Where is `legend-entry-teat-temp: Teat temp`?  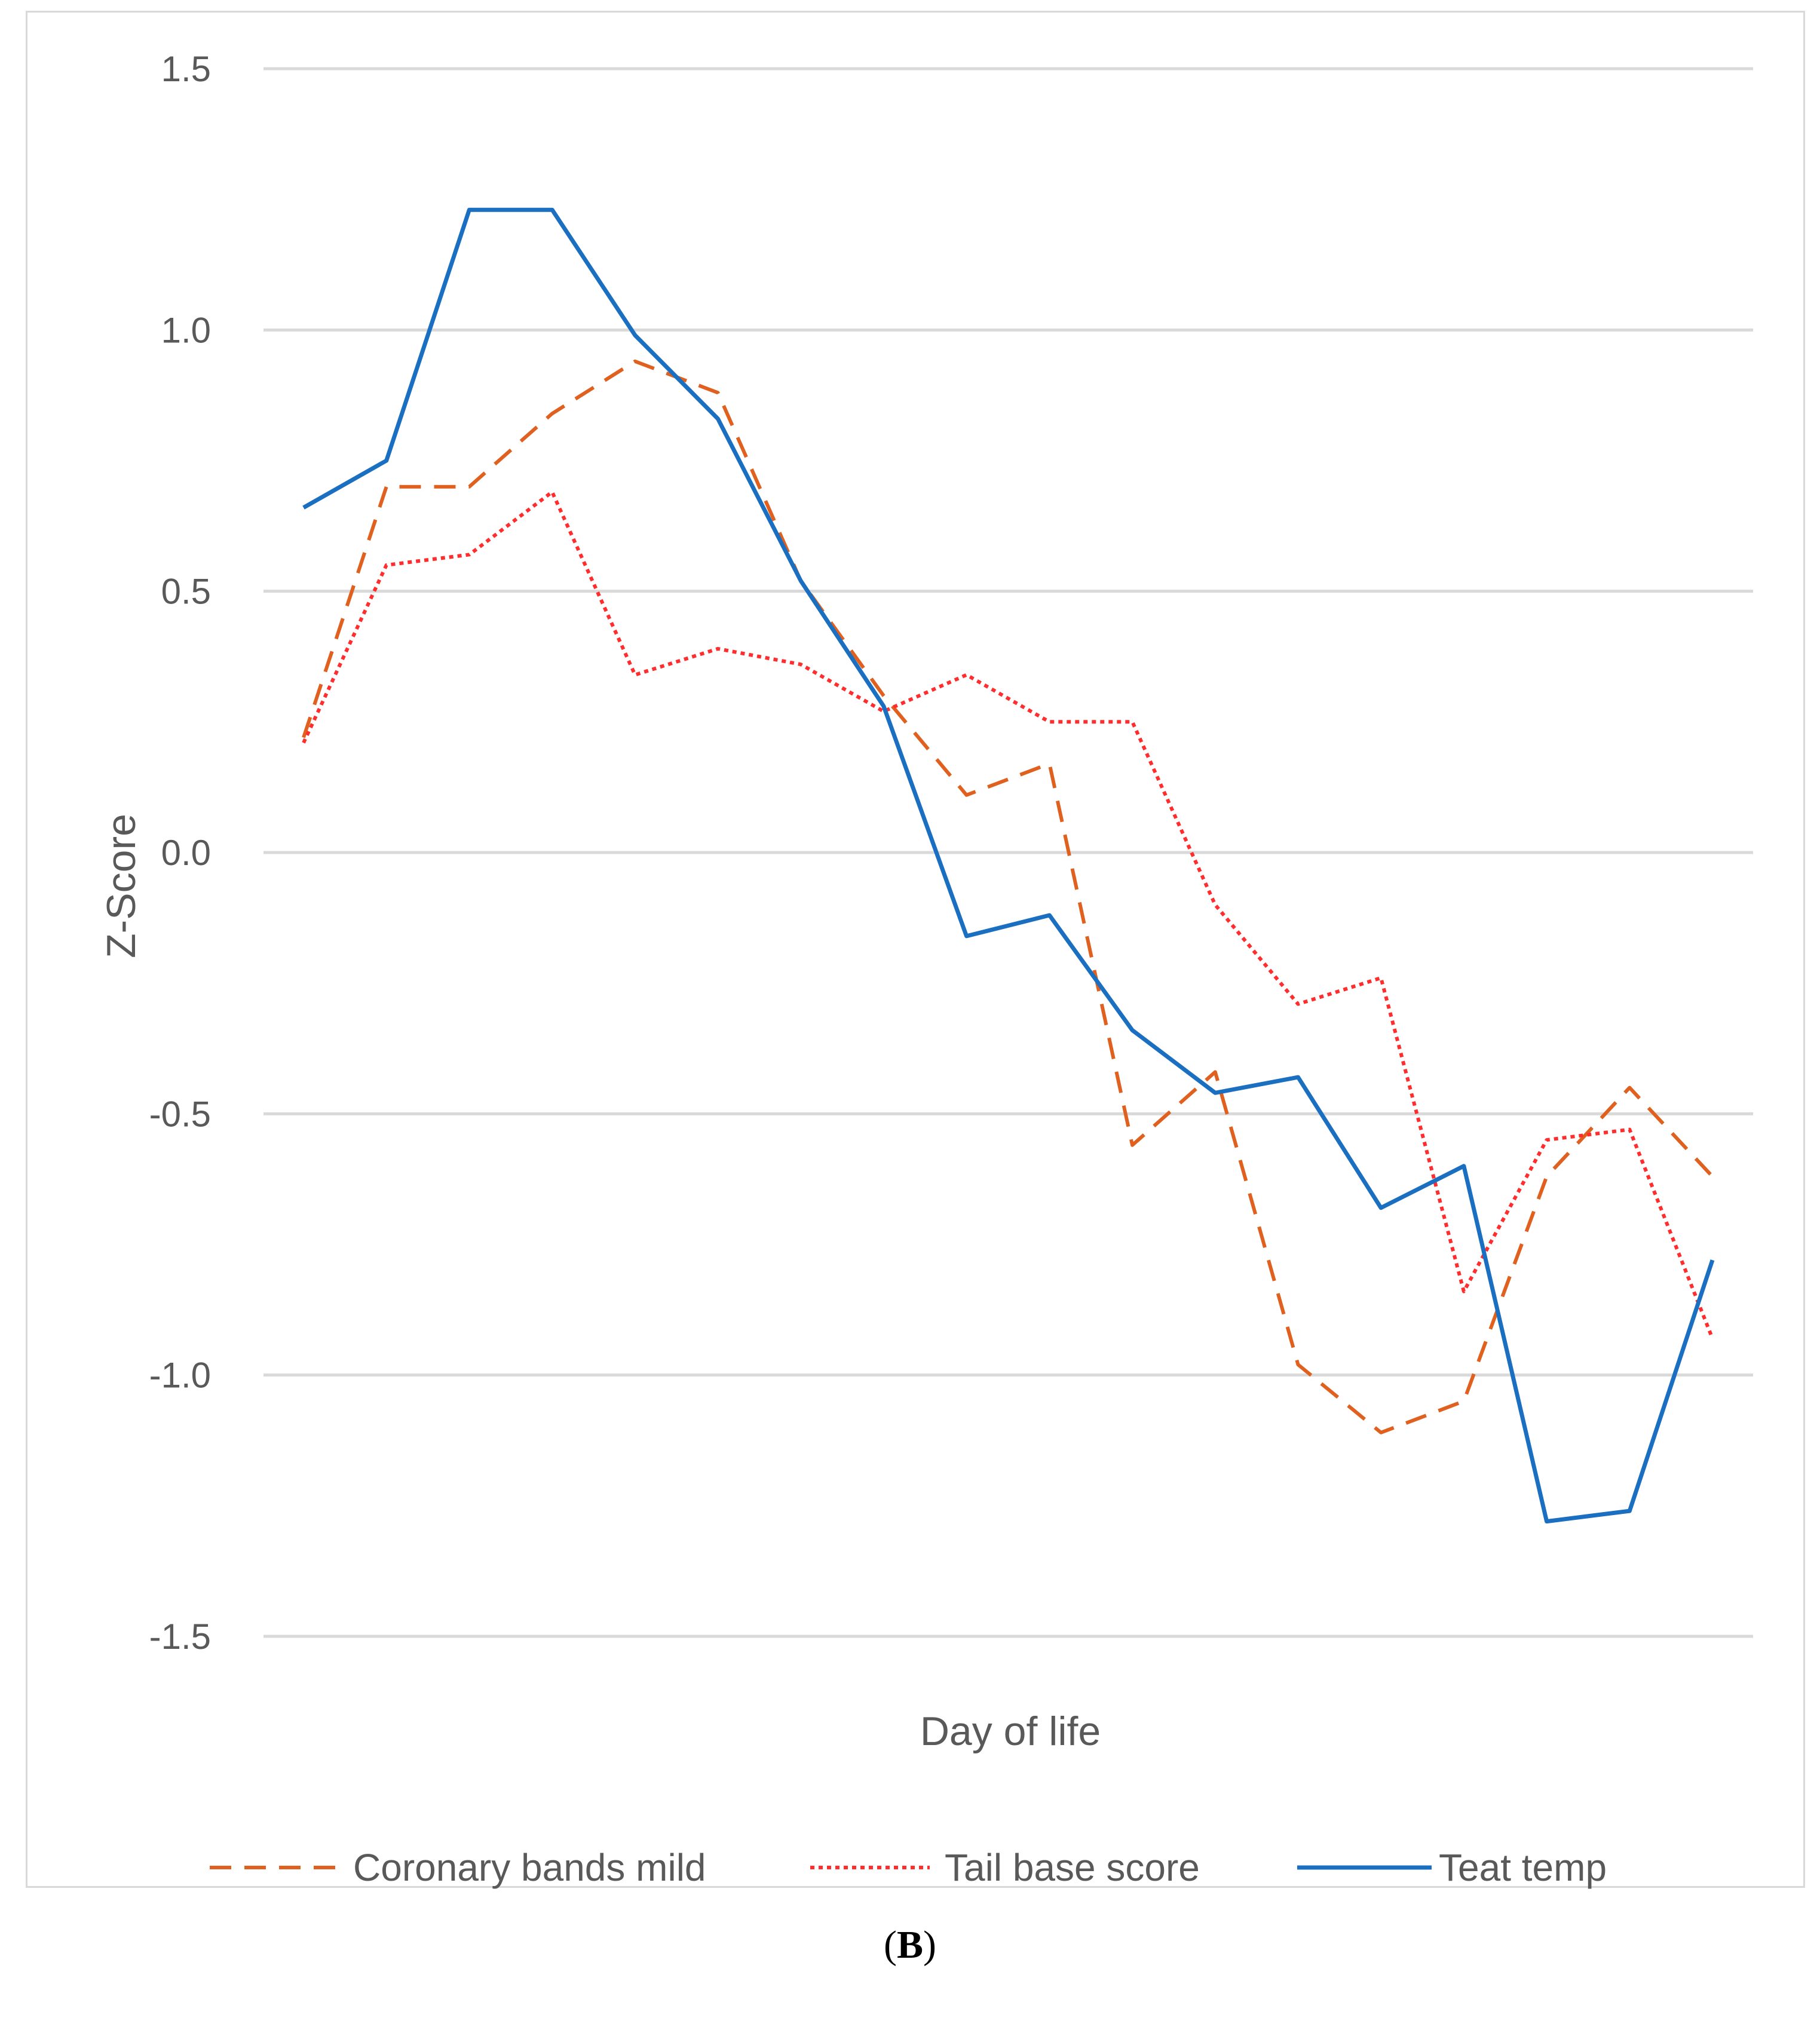
legend-entry-teat-temp: Teat temp is located at coordinates (1452, 1868).